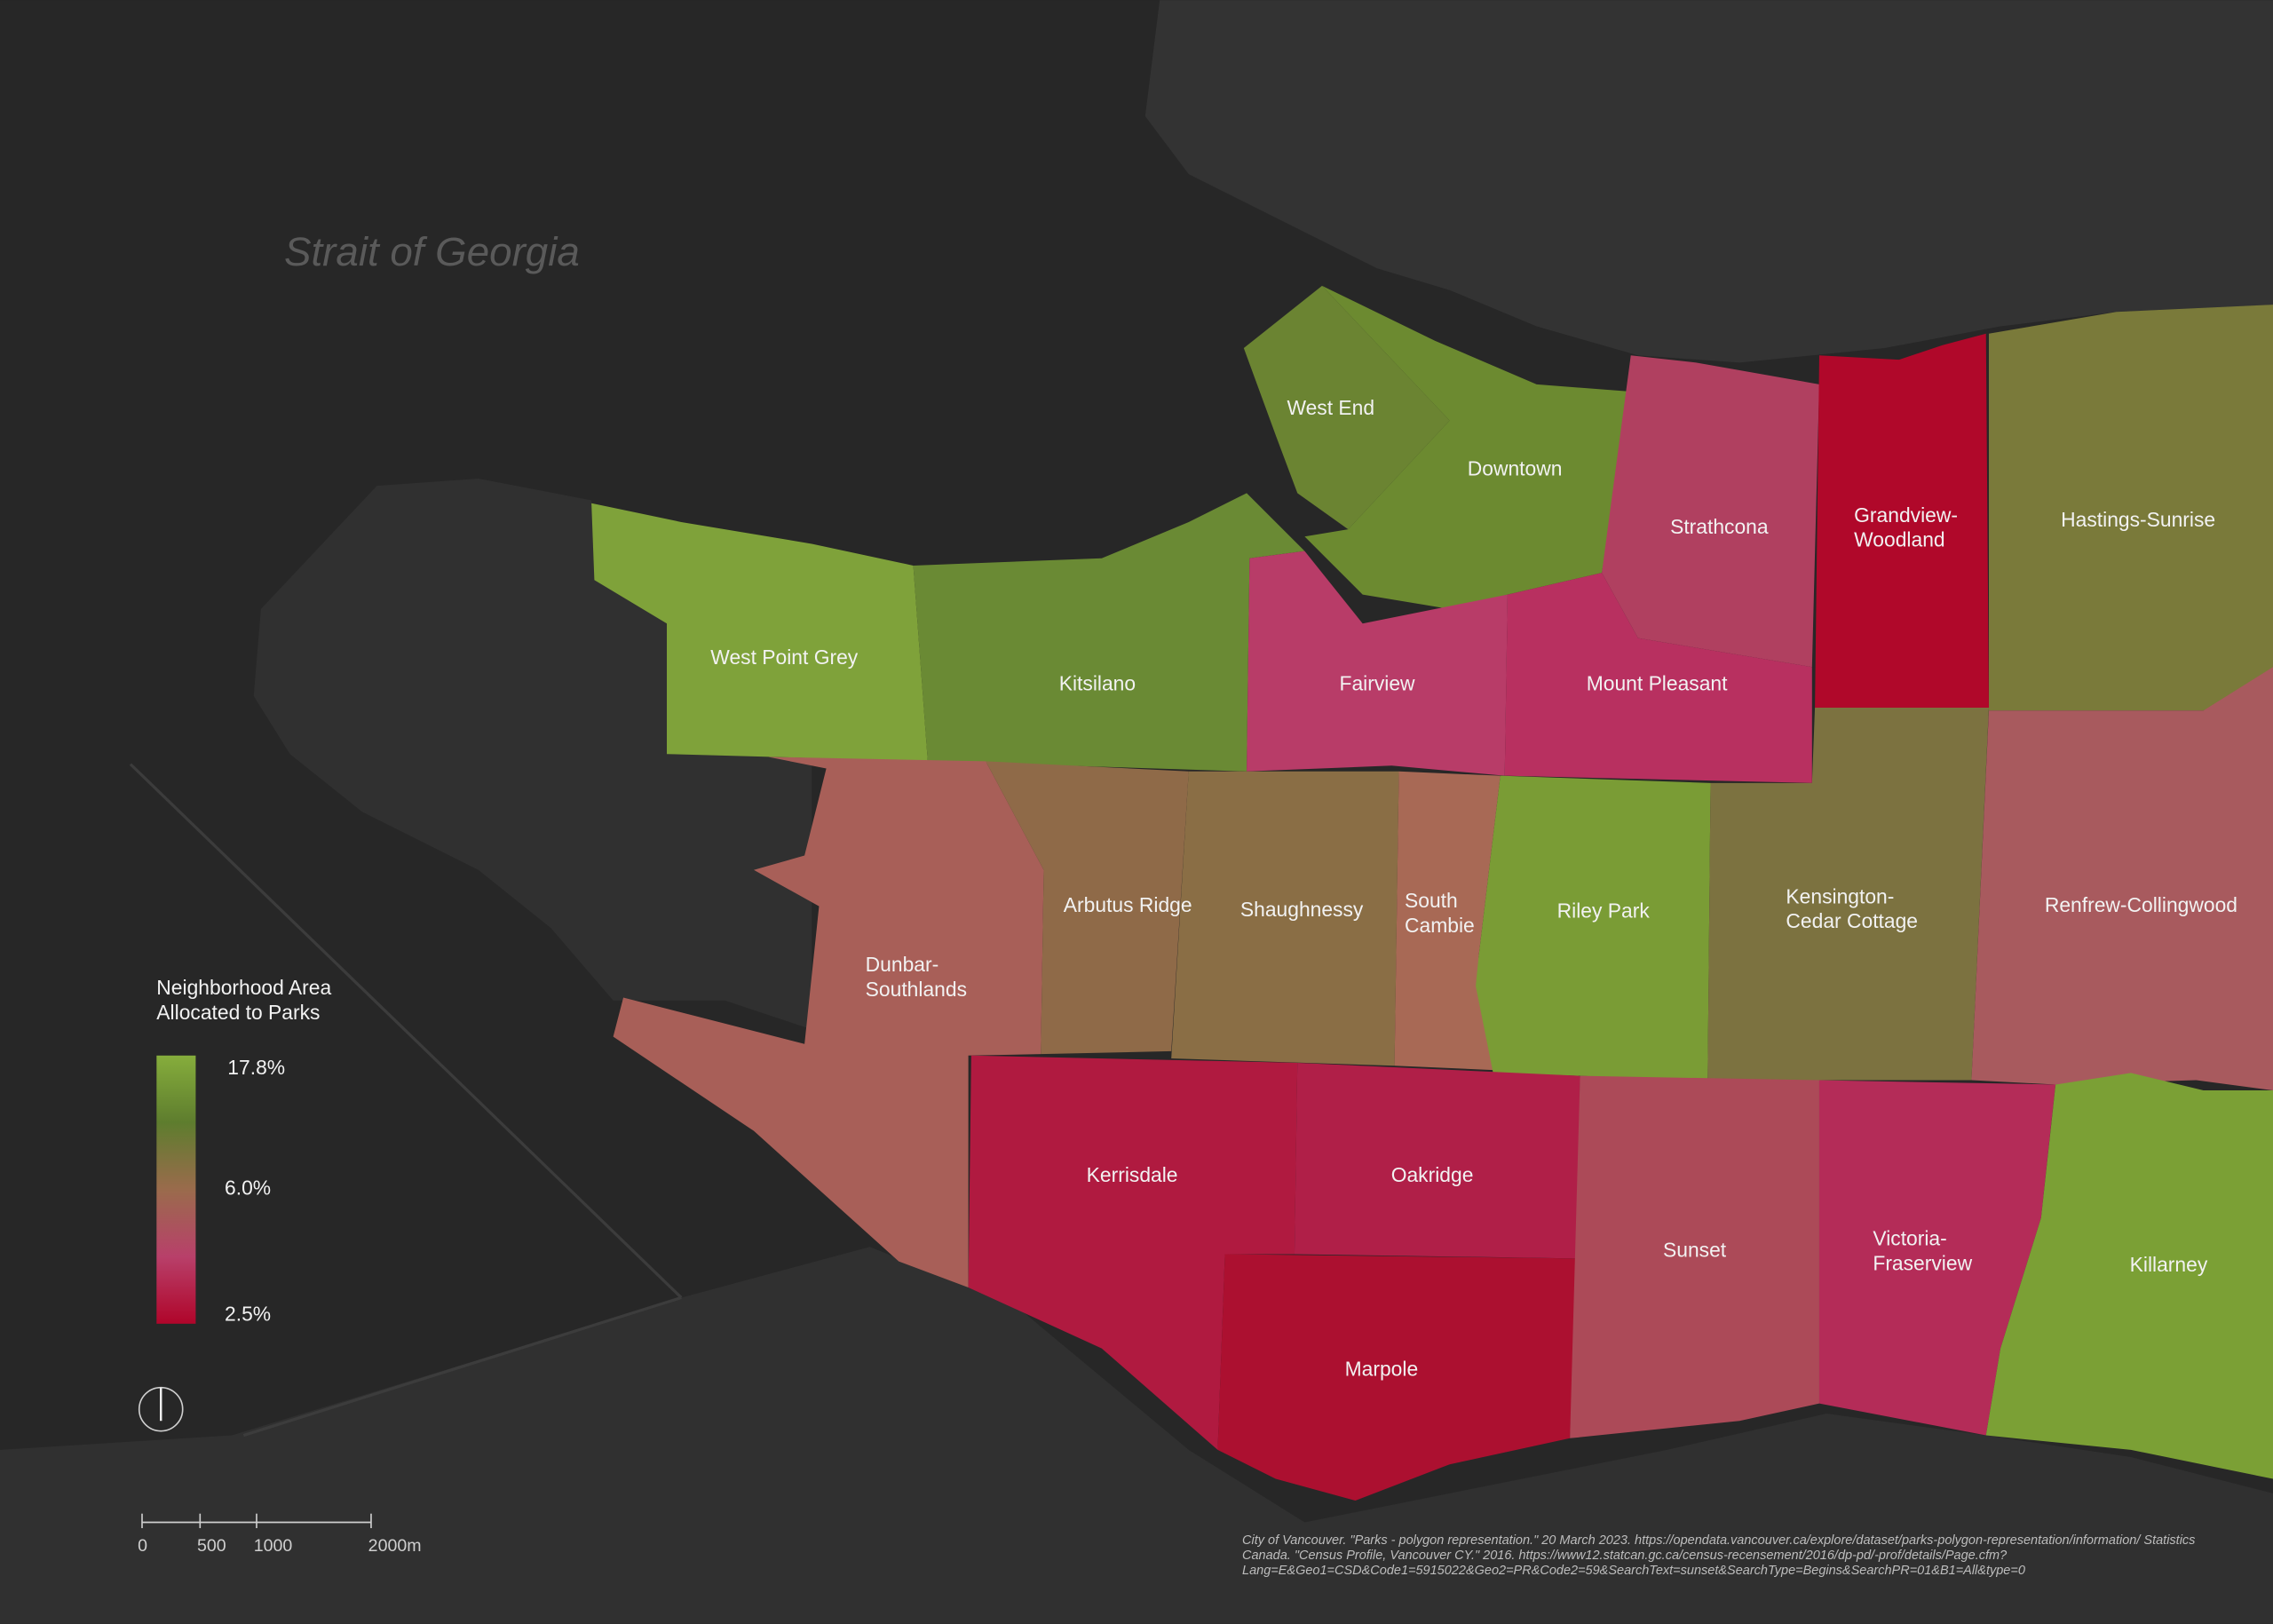  I want to click on neighborhood-label: Kerrisdale, so click(1132, 1174).